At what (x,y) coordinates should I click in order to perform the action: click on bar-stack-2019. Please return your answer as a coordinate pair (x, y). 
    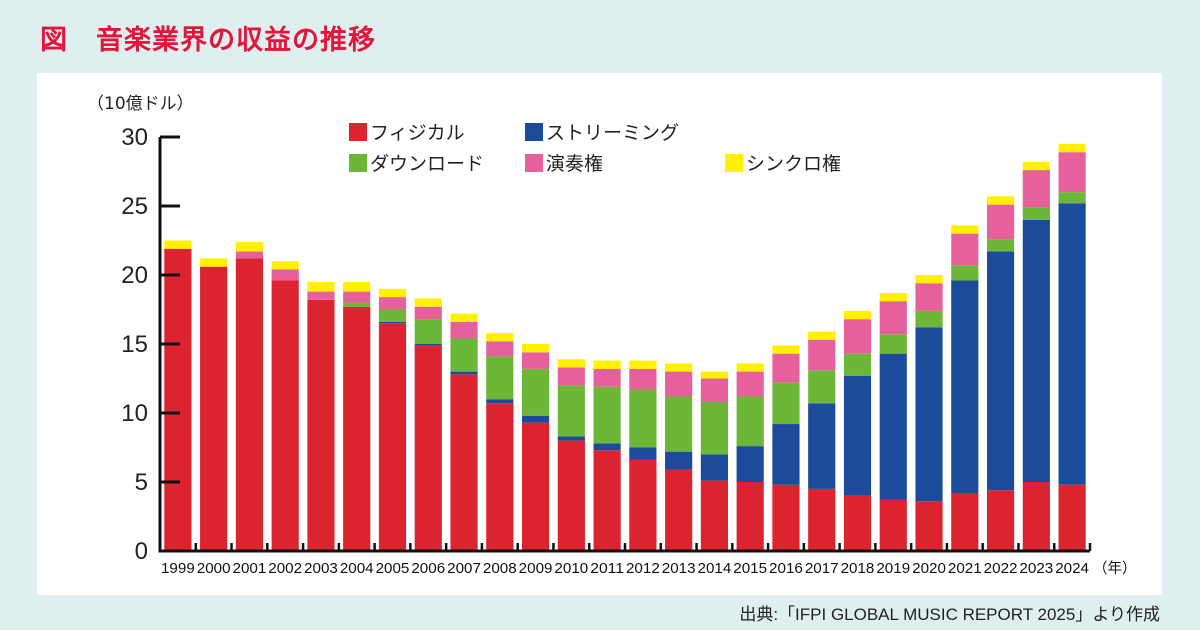
    Looking at the image, I should click on (893, 421).